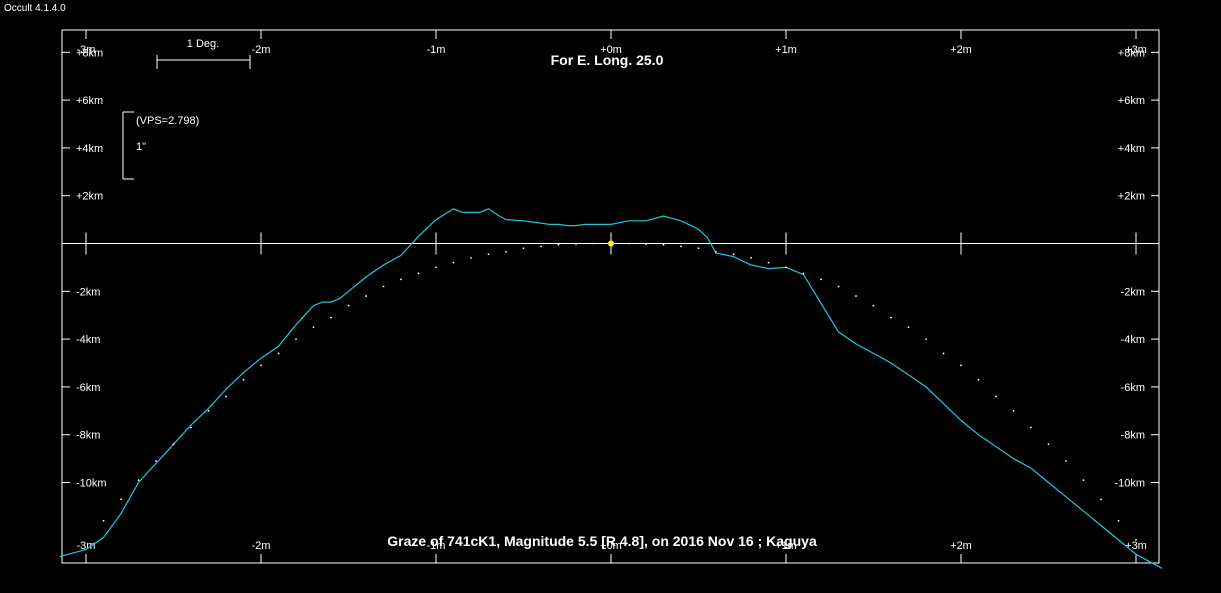  I want to click on y-tick-label-left: +8km, so click(89, 53).